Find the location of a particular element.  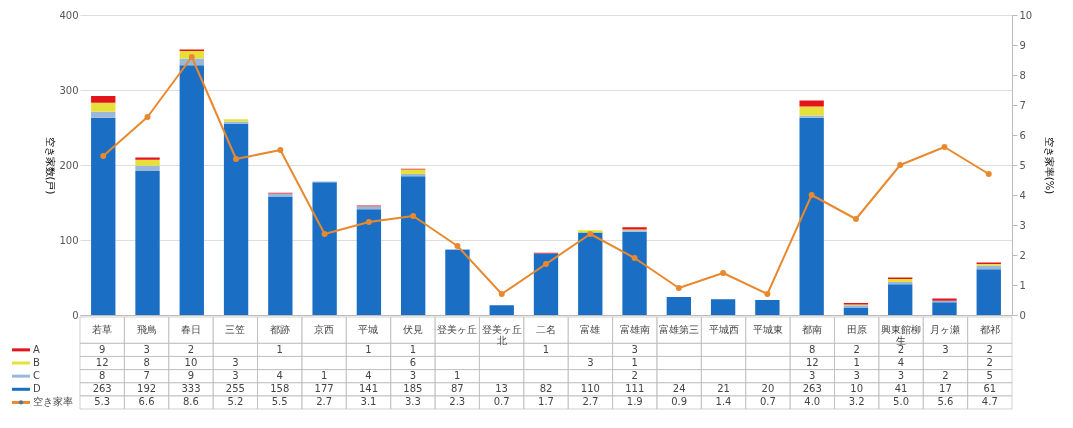

x-tick-label: 登美ヶ丘北 is located at coordinates (501, 335).